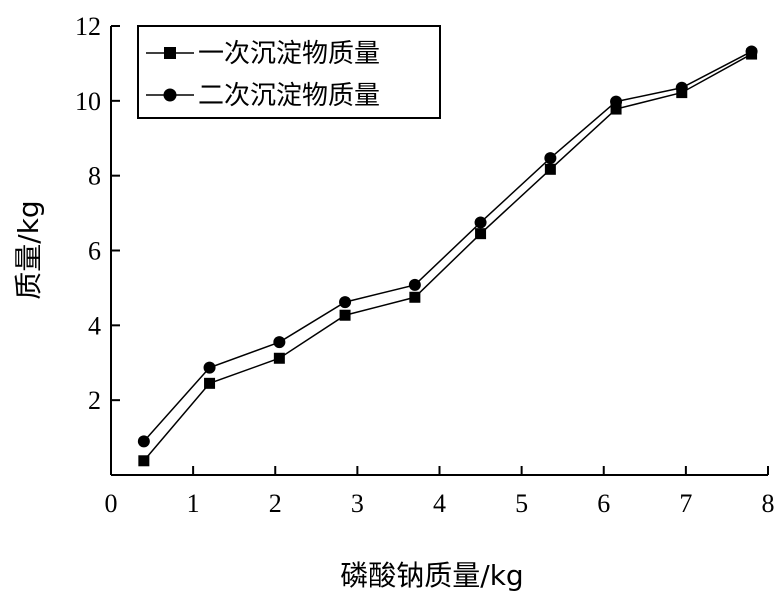 The image size is (782, 602). Describe the element at coordinates (94, 251) in the screenshot. I see `y-tick-label: 6` at that location.